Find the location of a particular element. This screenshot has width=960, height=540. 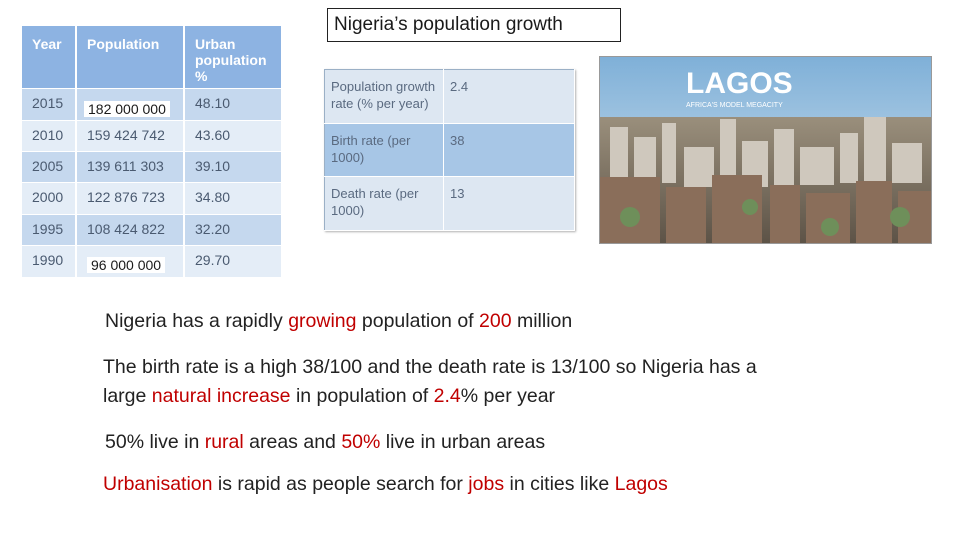

lagos-city-photo: LAGOS AFRICA'S MODEL MEGACITY is located at coordinates (765, 150).